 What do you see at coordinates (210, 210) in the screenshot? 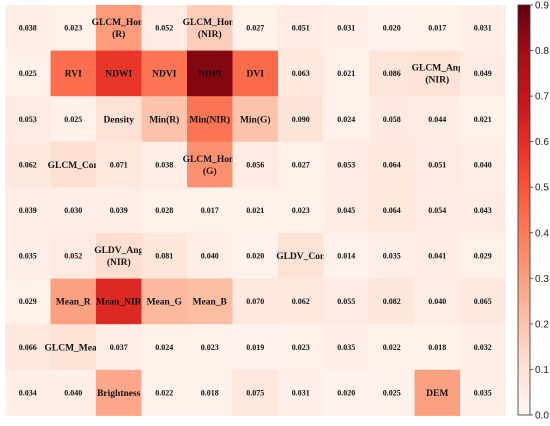
I see `heatmap-cell-label: 0.017` at bounding box center [210, 210].